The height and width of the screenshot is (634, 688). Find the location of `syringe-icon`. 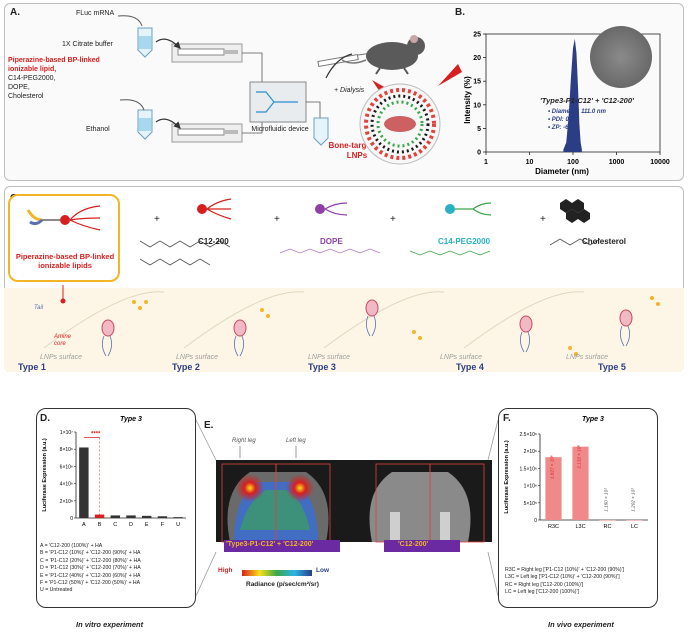

syringe-icon is located at coordinates (345, 60).